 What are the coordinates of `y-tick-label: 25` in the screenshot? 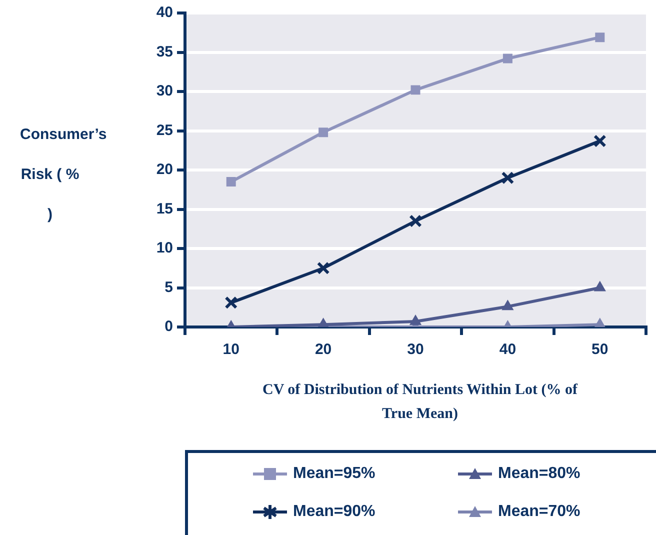 It's located at (164, 130).